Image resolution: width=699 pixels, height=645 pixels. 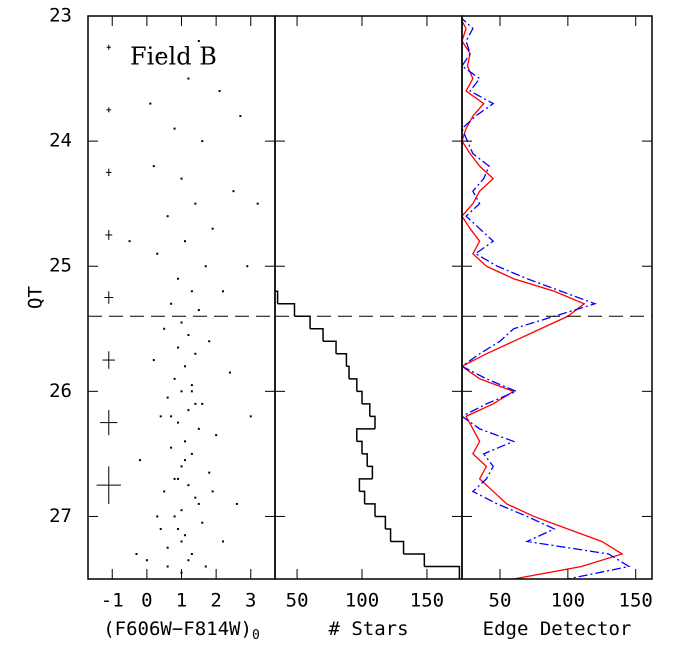 What do you see at coordinates (60, 266) in the screenshot?
I see `y-tick-label: 25` at bounding box center [60, 266].